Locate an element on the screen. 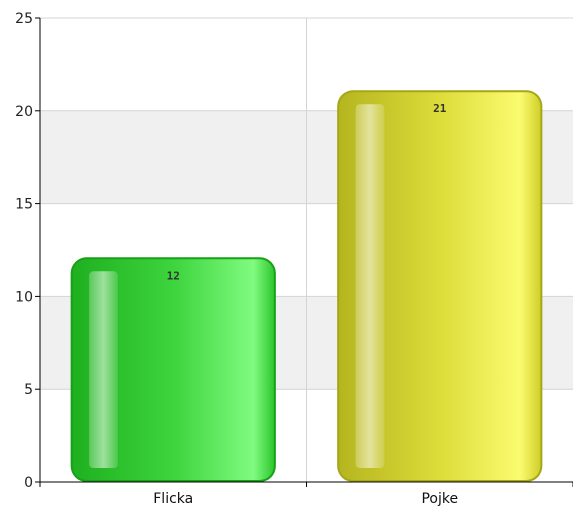 Image resolution: width=573 pixels, height=507 pixels. y-tick-label: 25 is located at coordinates (24, 19).